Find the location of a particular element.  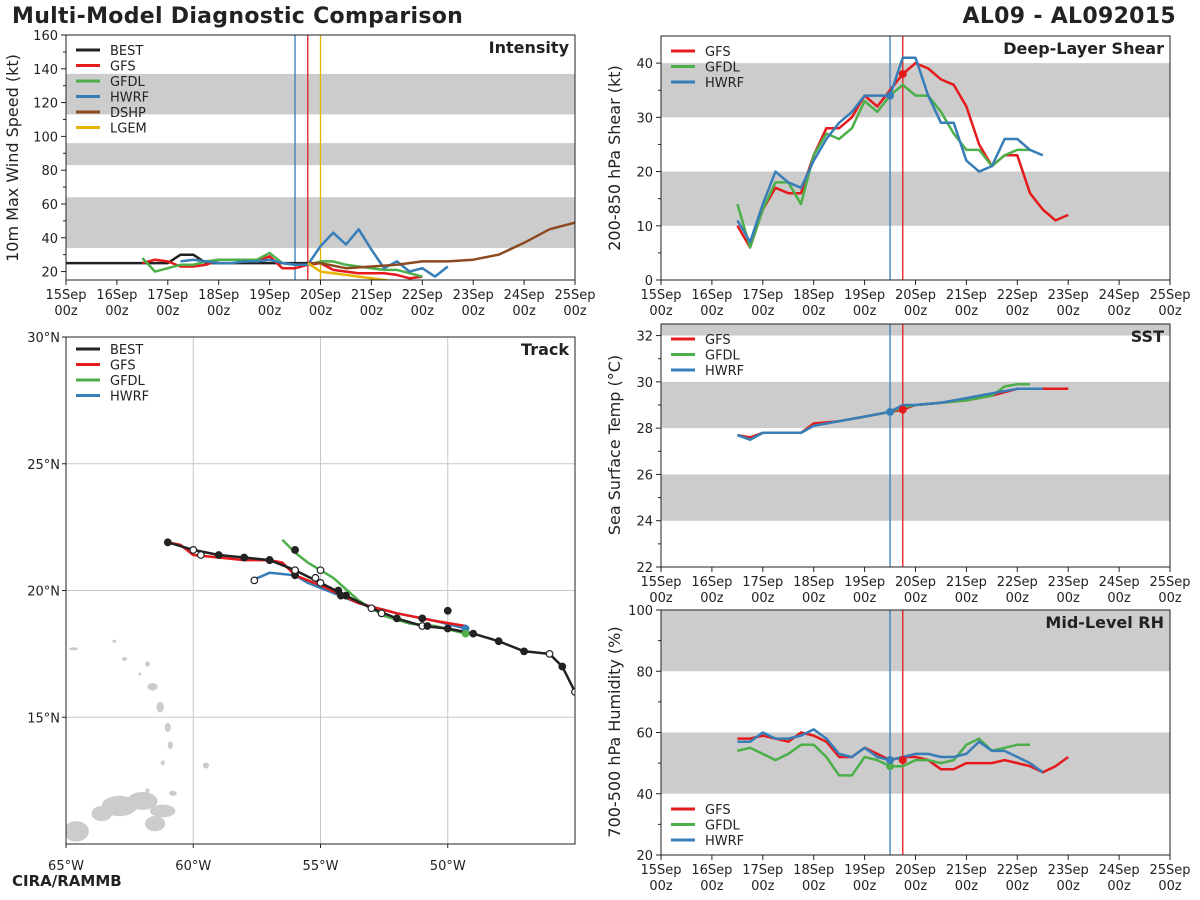

shear-marker-hwrf is located at coordinates (890, 95).